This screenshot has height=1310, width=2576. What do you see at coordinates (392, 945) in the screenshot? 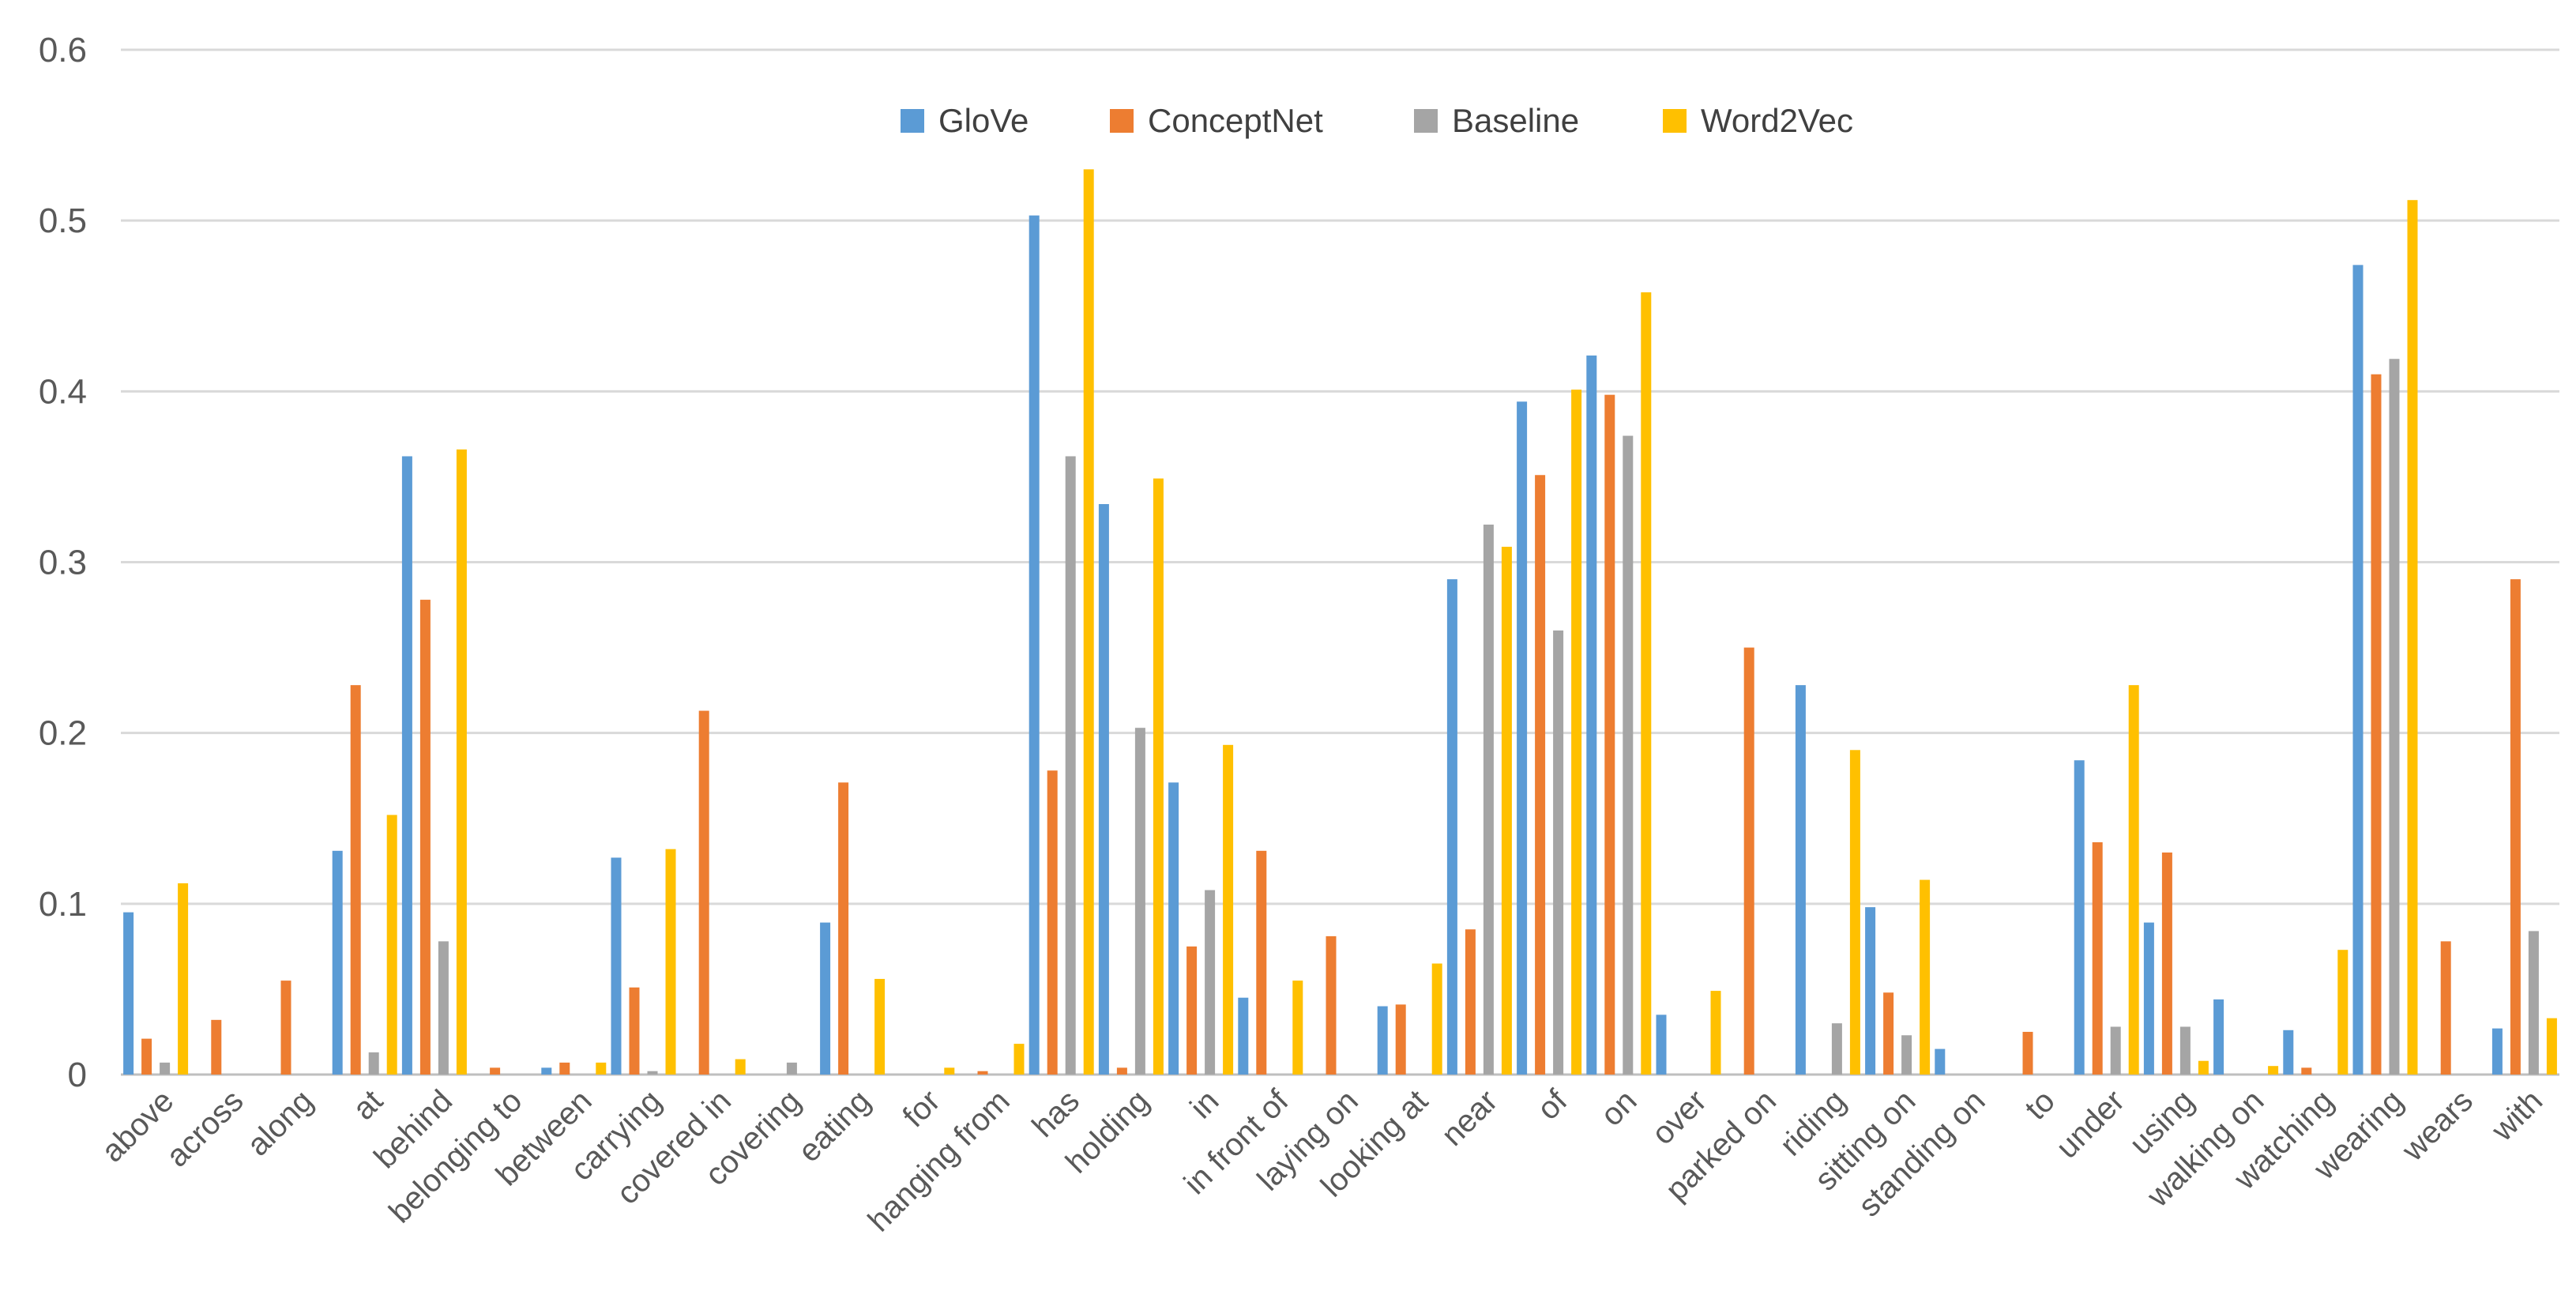
I see `bar-word2vec-at` at bounding box center [392, 945].